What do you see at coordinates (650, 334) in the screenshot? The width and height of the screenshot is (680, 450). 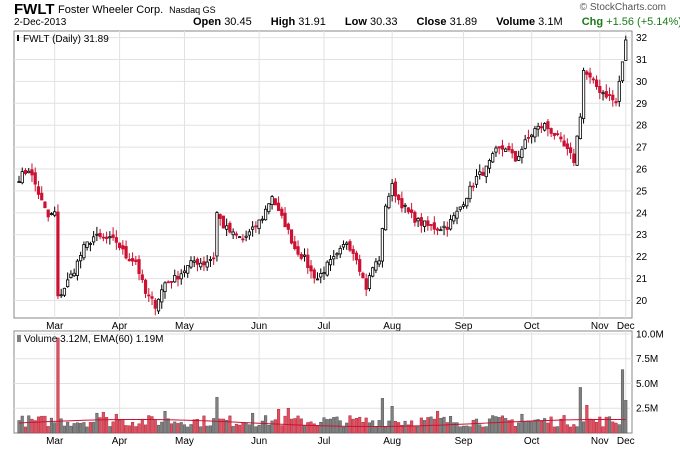 I see `volume-y-tick-label: 10.0M` at bounding box center [650, 334].